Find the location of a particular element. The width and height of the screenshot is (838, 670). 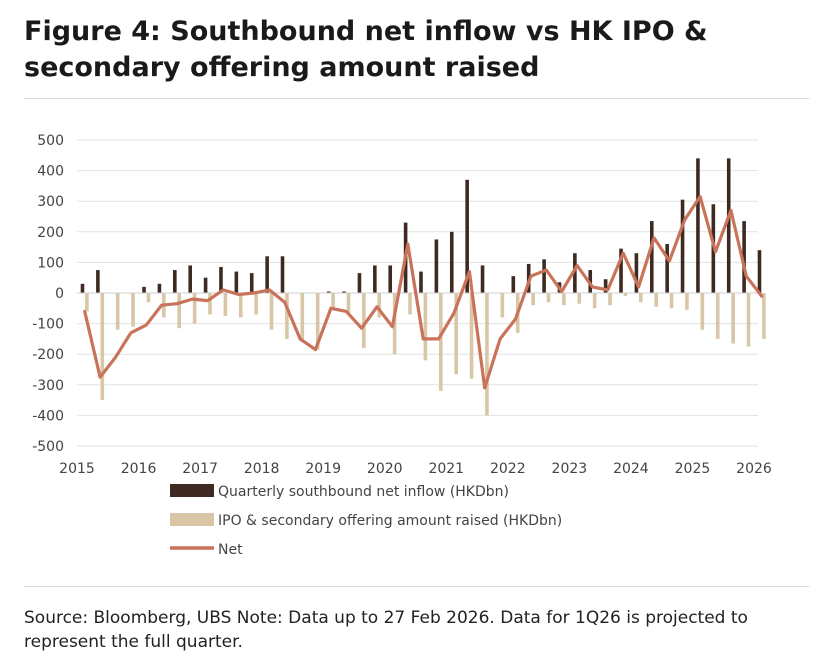

legend-swatch-inflow is located at coordinates (192, 490).